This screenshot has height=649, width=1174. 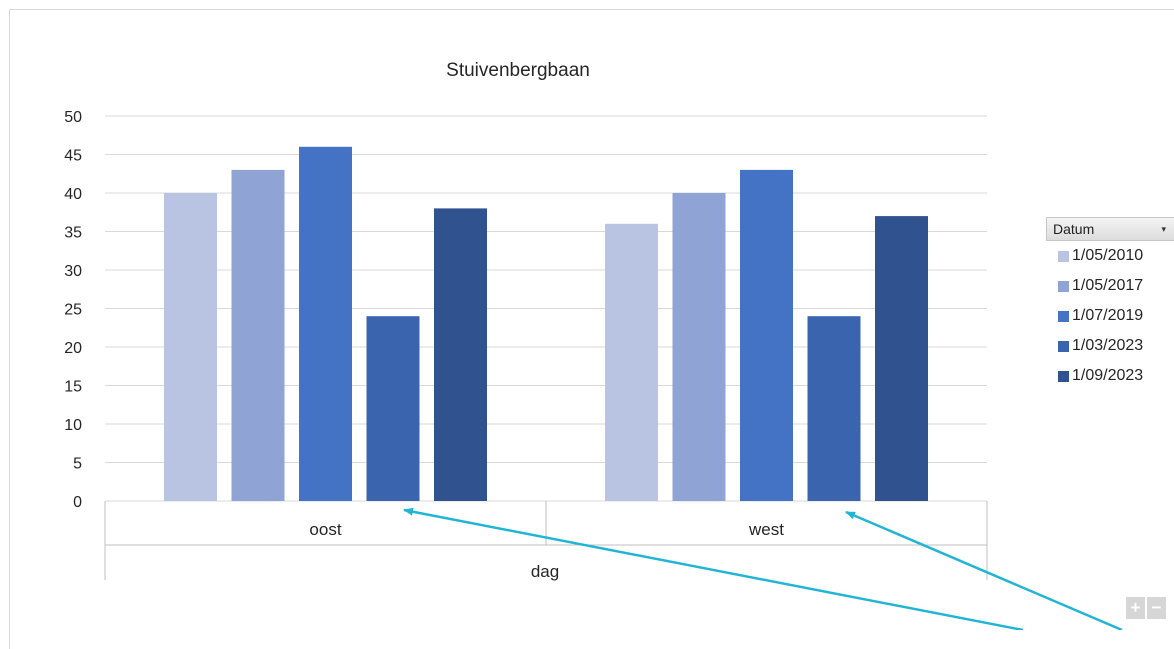 I want to click on legend-item: 1/09/2023, so click(x=1116, y=376).